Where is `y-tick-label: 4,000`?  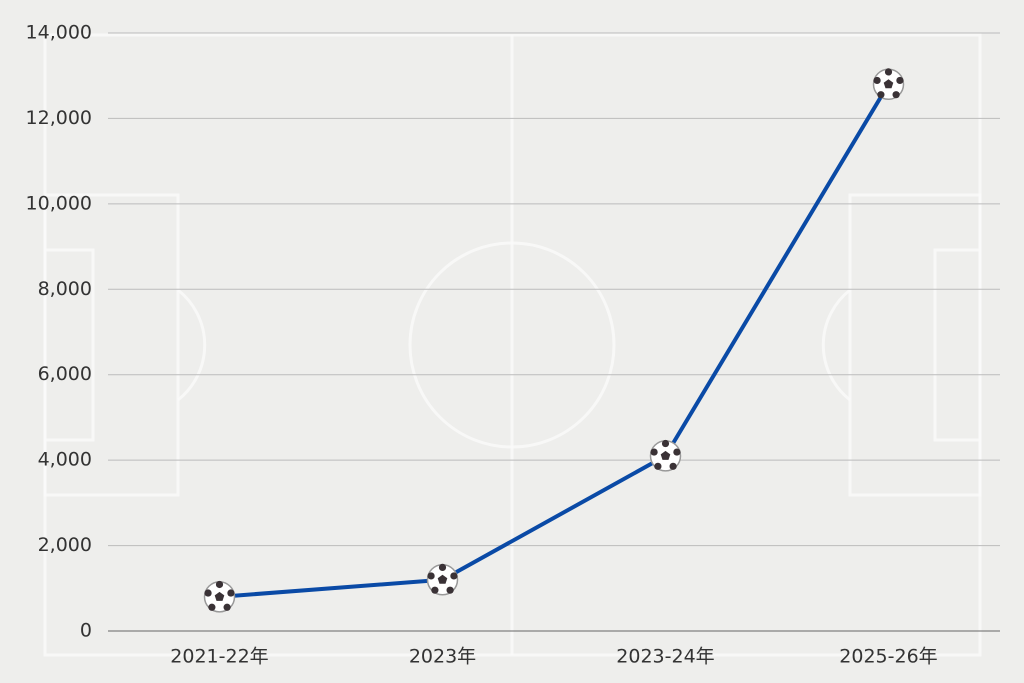 y-tick-label: 4,000 is located at coordinates (65, 460).